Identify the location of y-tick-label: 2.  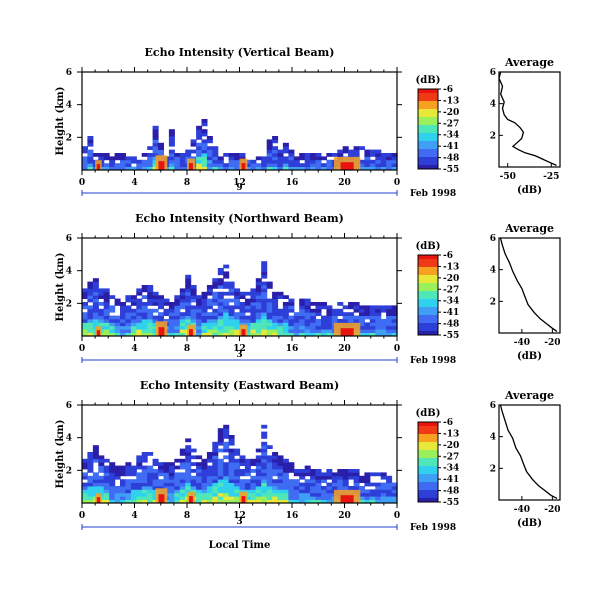
(69, 138).